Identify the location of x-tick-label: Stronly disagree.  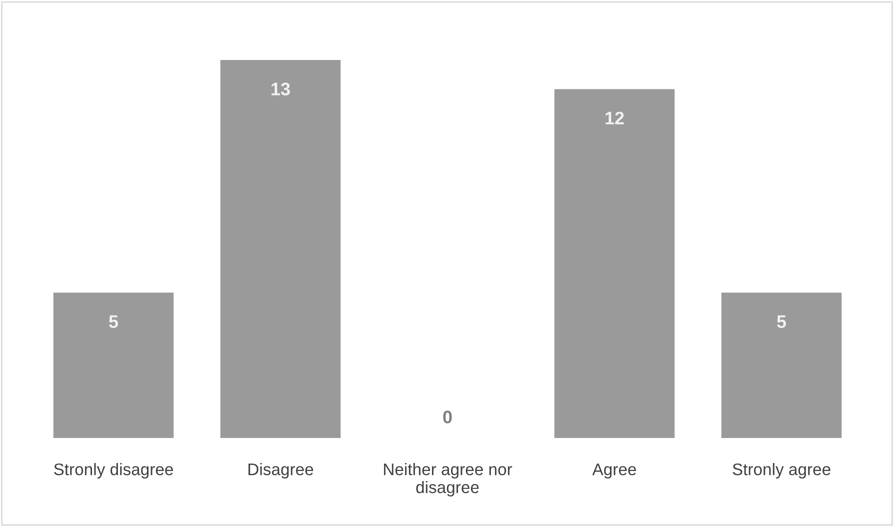
(113, 471).